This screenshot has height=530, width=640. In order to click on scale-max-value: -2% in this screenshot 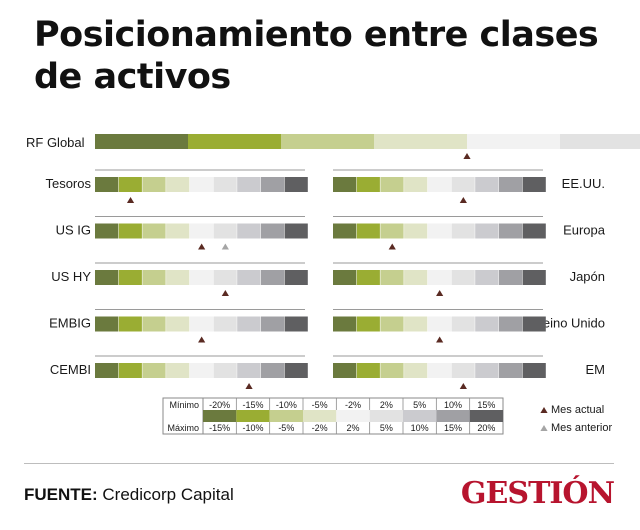, I will do `click(320, 428)`.